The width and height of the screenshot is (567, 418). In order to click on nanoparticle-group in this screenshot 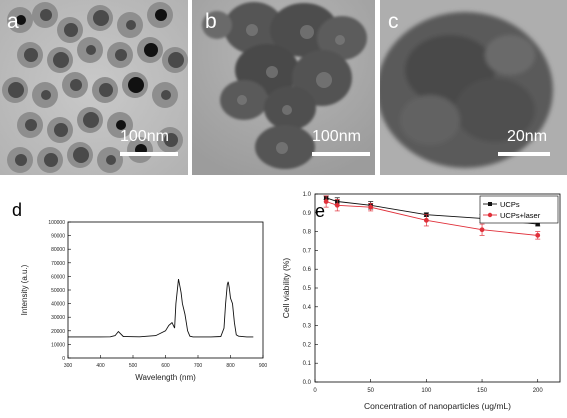, I will do `click(95, 87)`.